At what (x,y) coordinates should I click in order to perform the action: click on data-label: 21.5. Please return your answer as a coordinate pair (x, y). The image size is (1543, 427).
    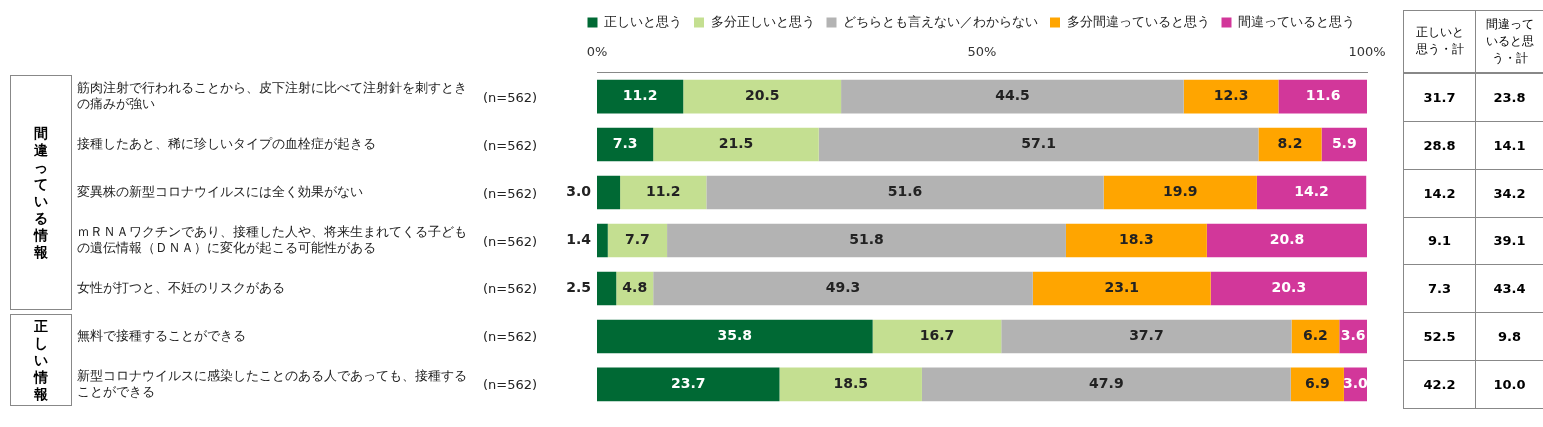
    Looking at the image, I should click on (736, 143).